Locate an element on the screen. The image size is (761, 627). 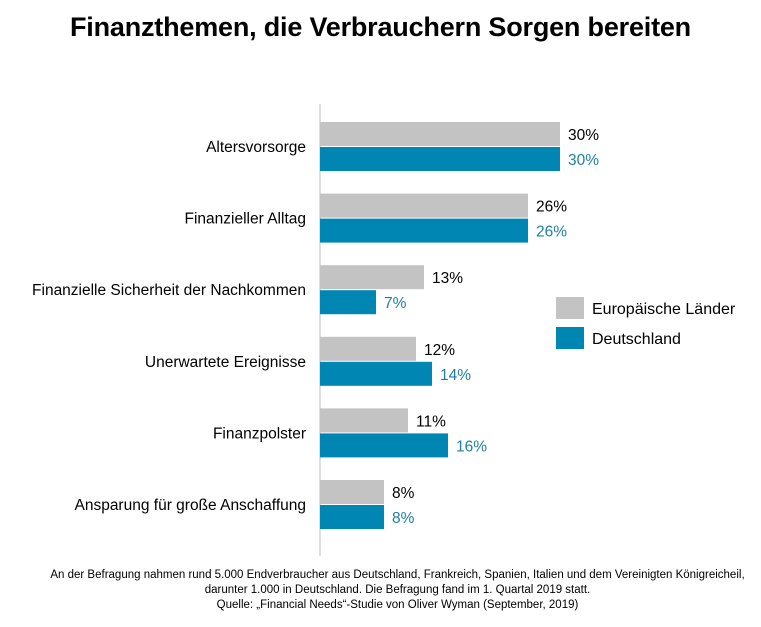
legend-swatch-europaeische-laender is located at coordinates (570, 308).